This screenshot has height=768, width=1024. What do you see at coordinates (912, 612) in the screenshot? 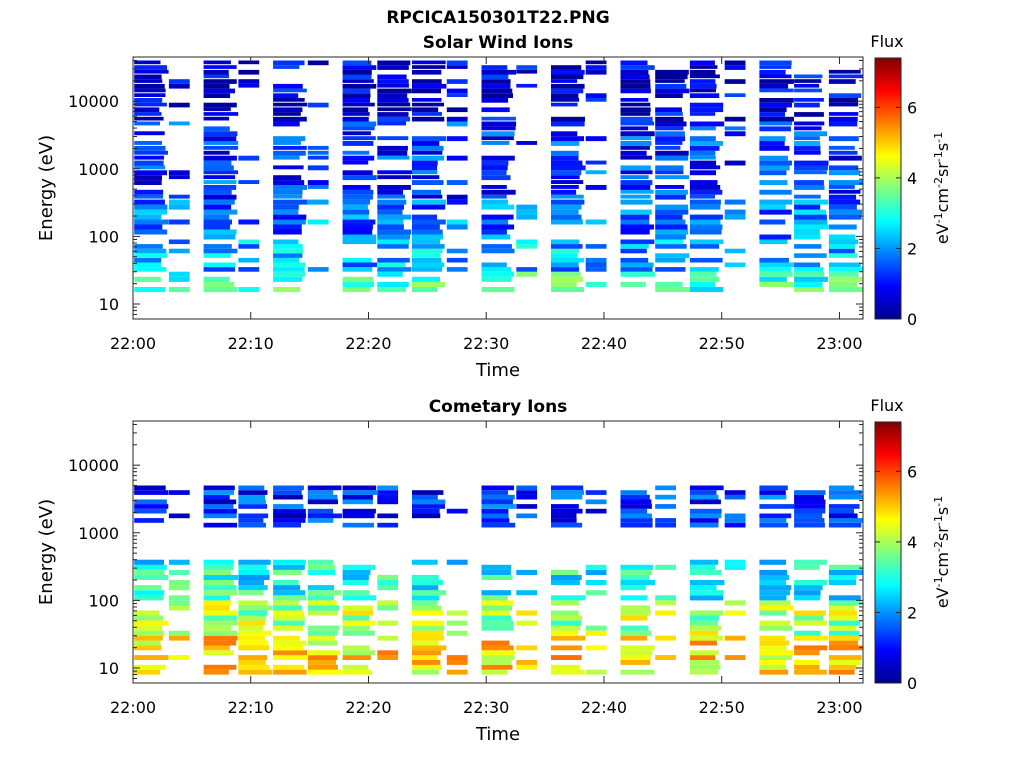
I see `colorbar-tick-label: 2` at bounding box center [912, 612].